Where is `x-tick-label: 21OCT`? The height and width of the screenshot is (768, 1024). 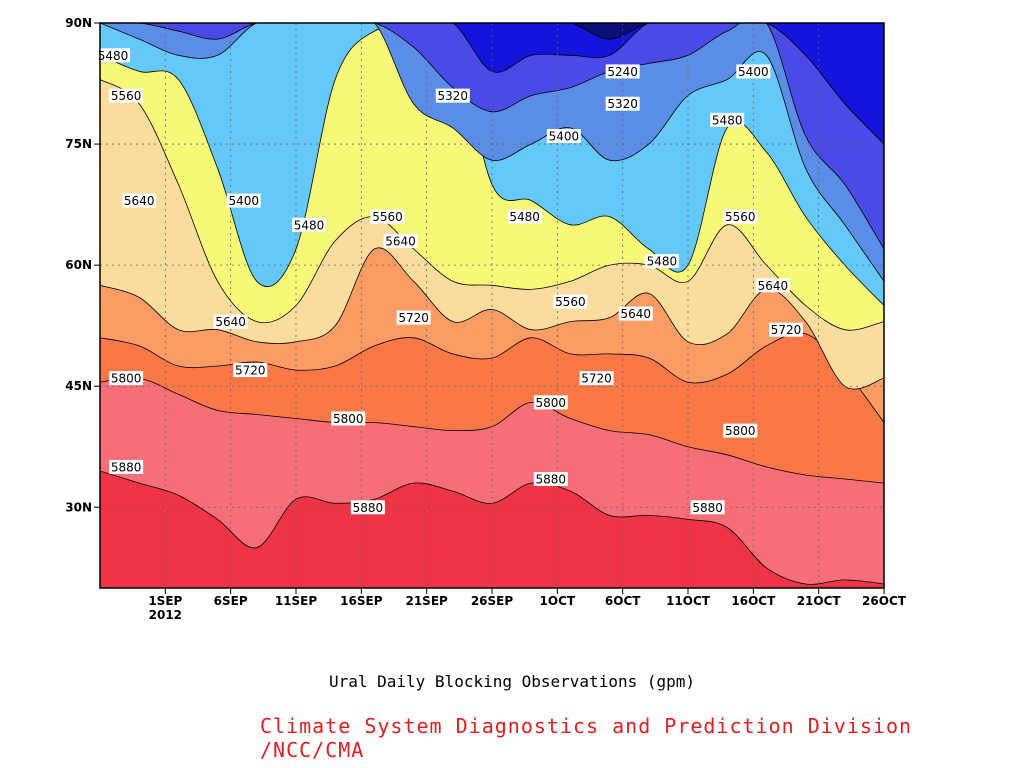 x-tick-label: 21OCT is located at coordinates (819, 601).